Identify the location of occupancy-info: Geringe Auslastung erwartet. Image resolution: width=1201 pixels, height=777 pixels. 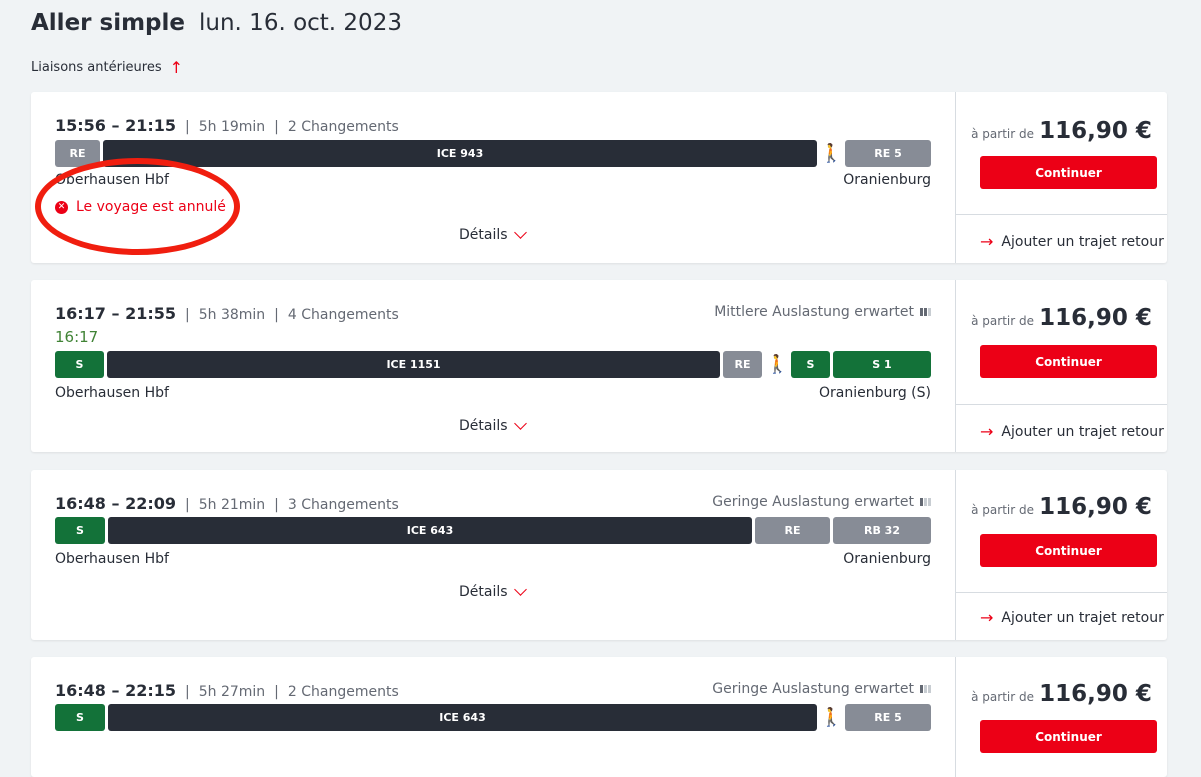
(821, 502).